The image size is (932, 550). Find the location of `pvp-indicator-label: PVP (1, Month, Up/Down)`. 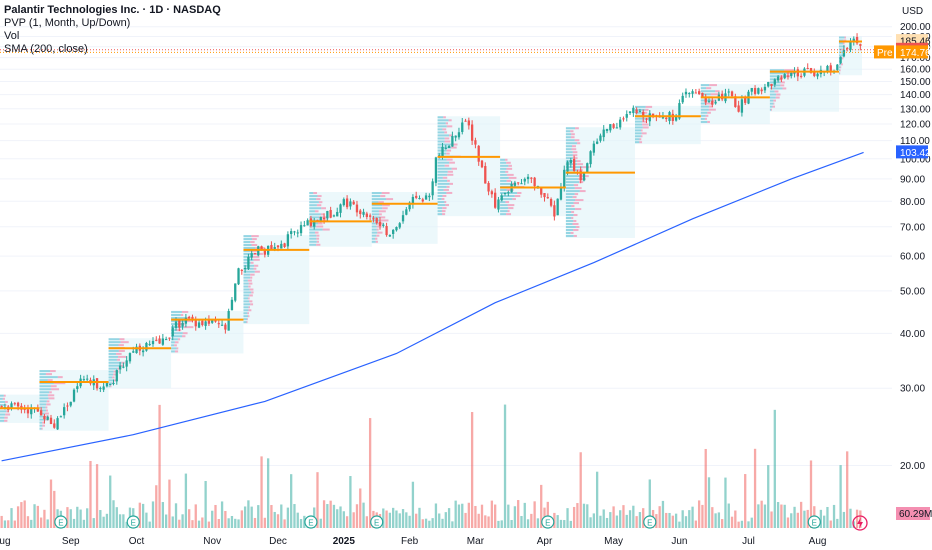

pvp-indicator-label: PVP (1, Month, Up/Down) is located at coordinates (67, 23).